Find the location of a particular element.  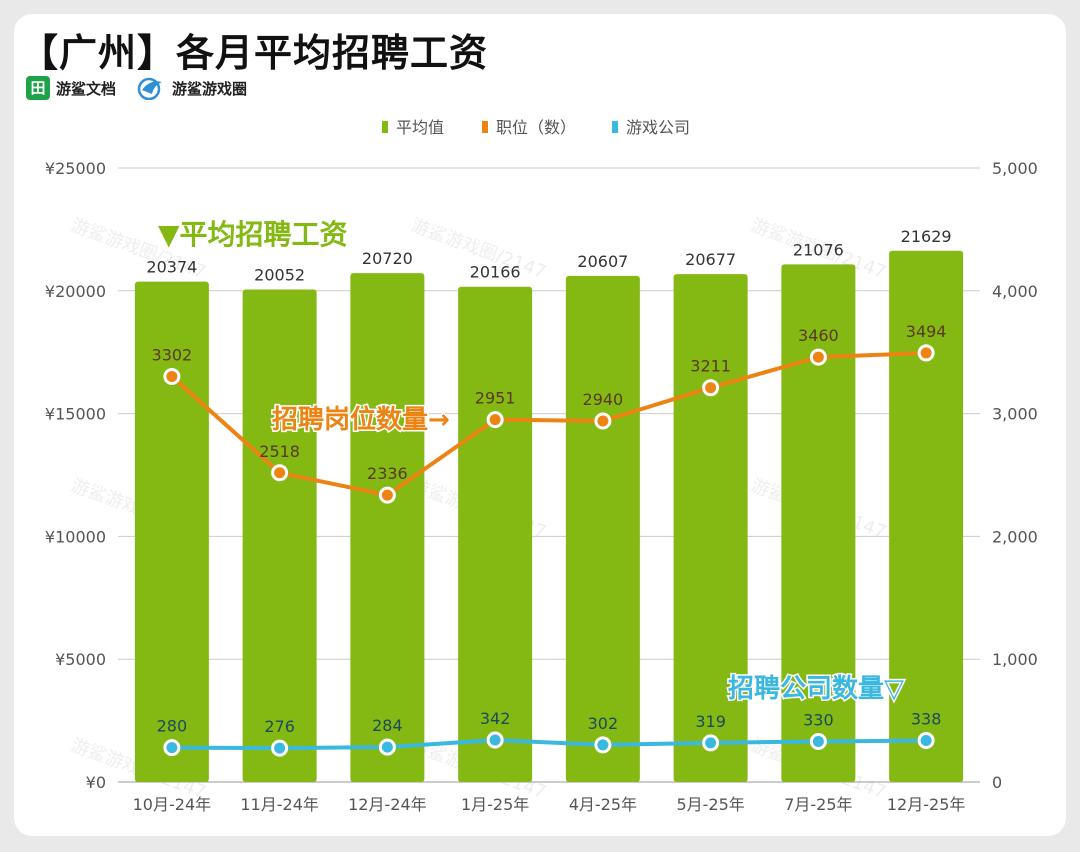

legend-label: 职位（数） is located at coordinates (536, 127).